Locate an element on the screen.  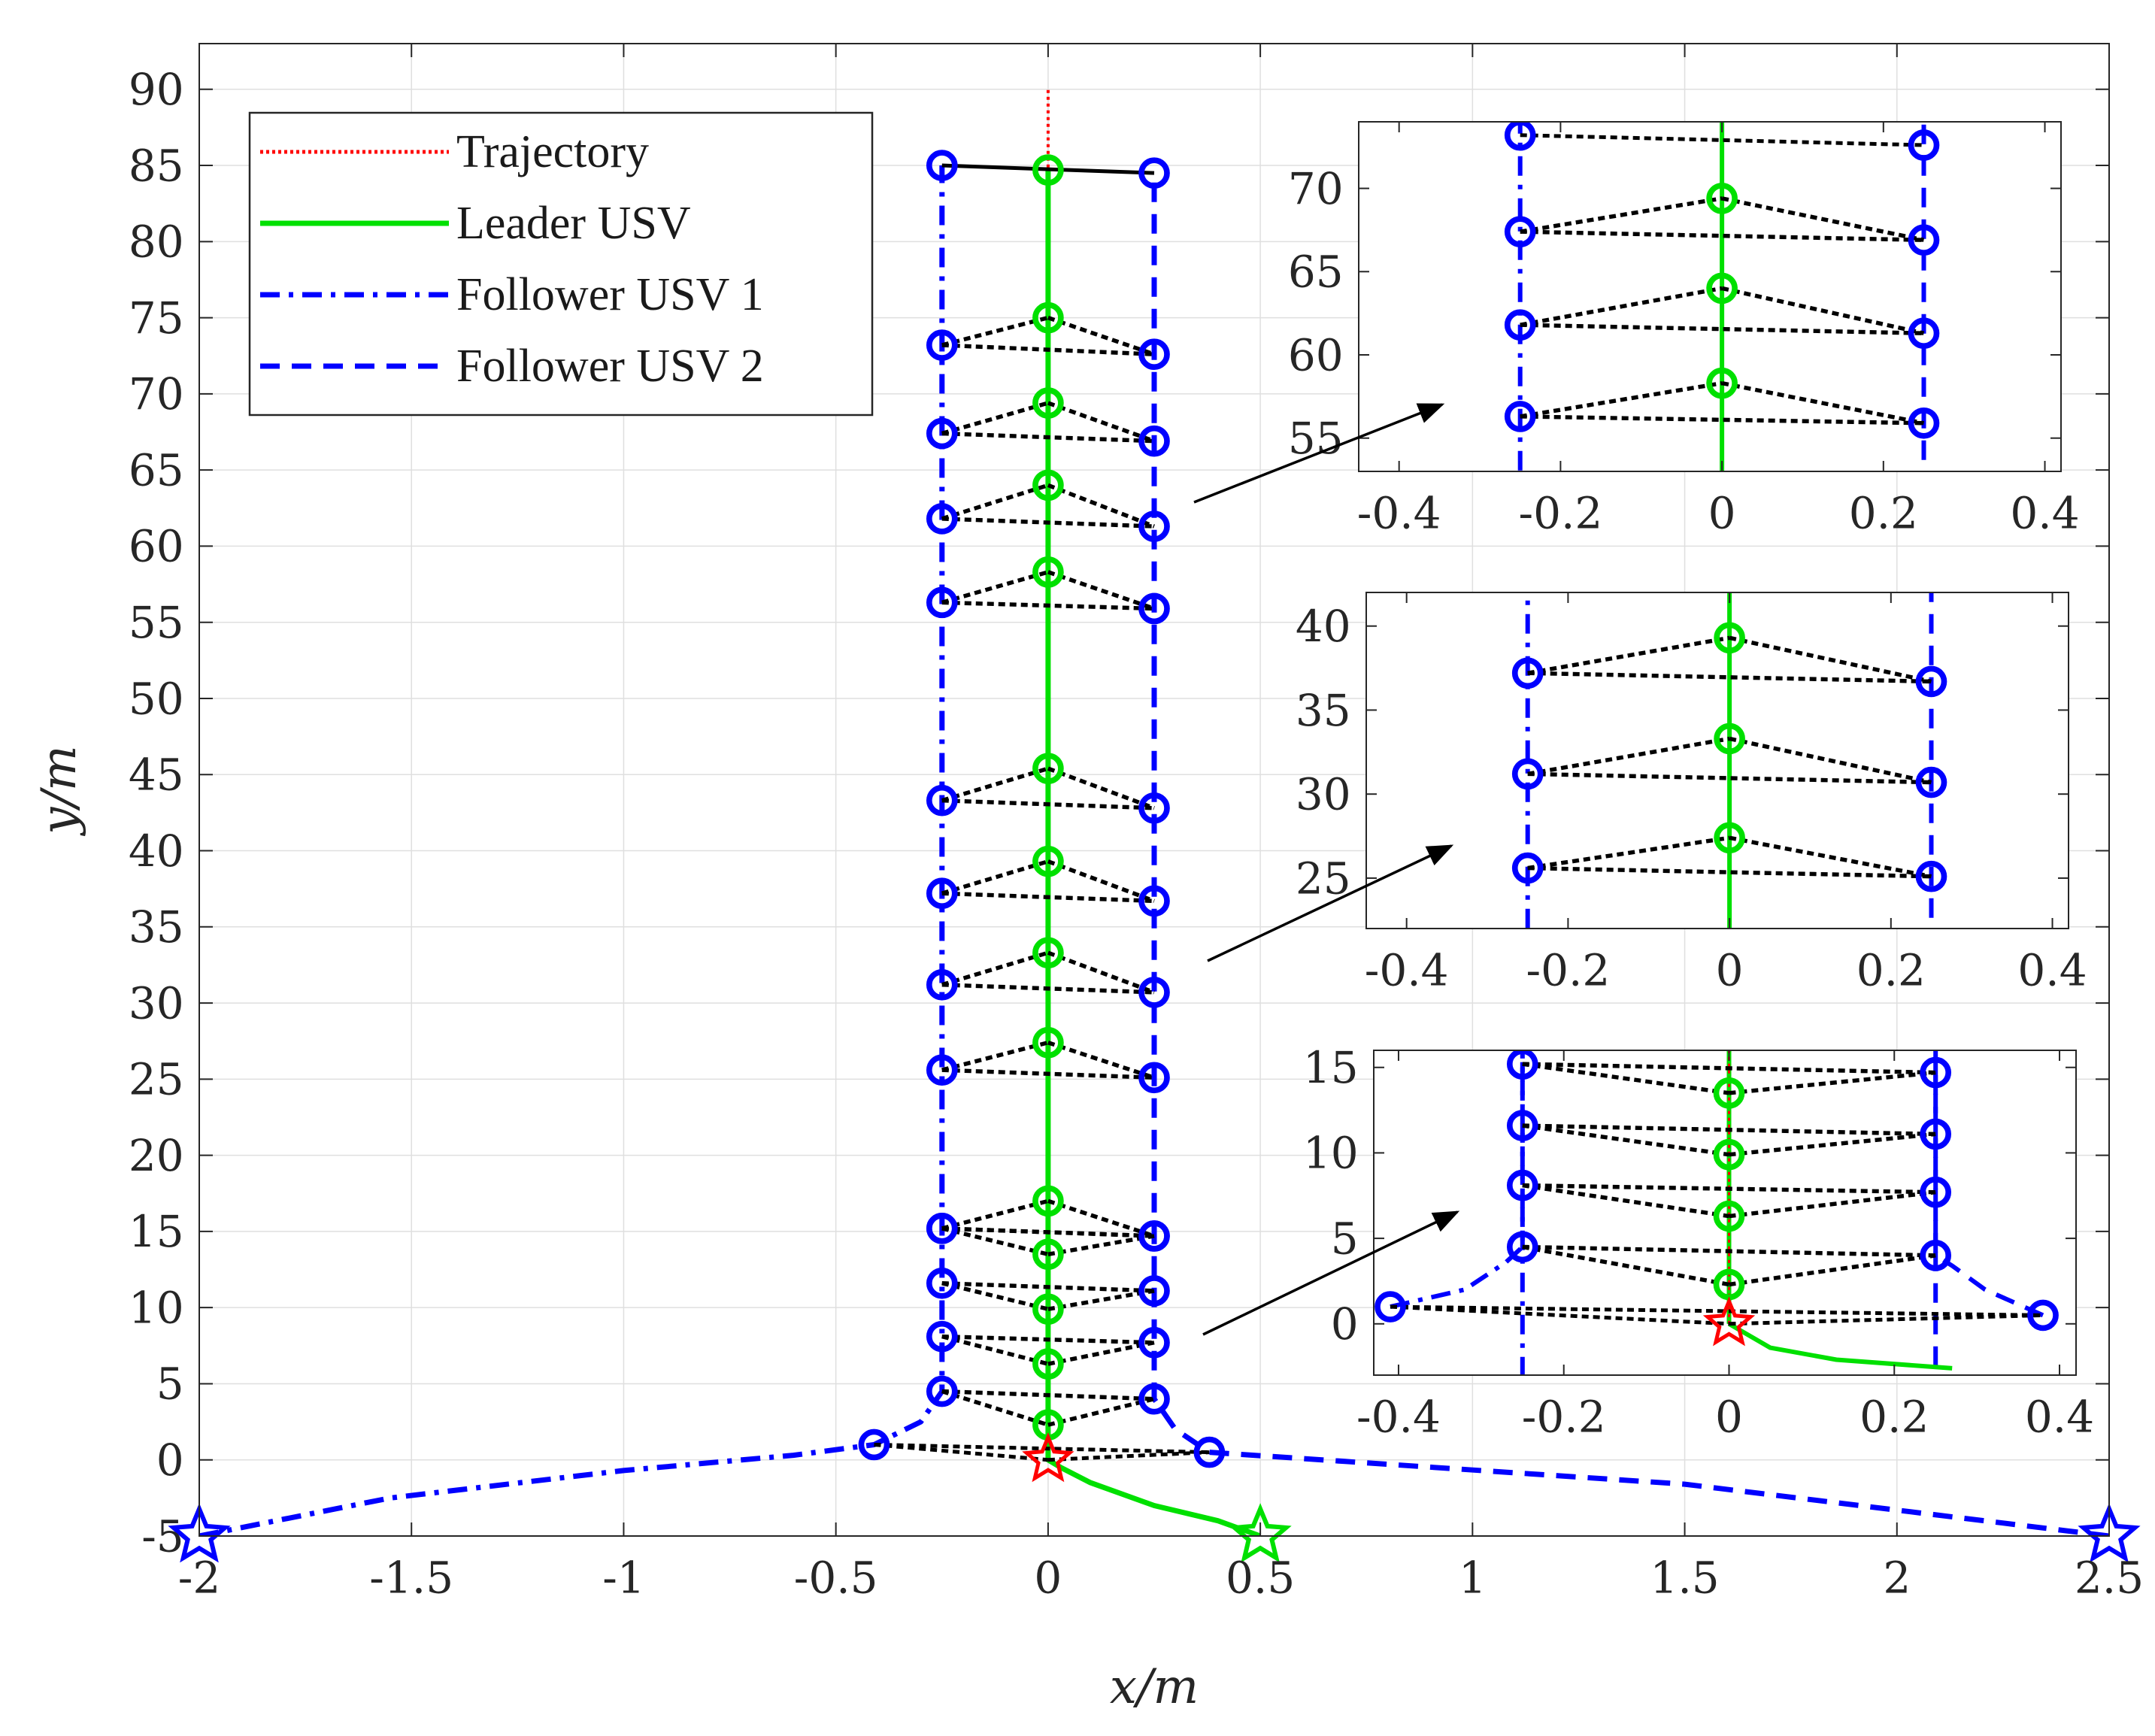
x-axis-label: x/m is located at coordinates (1154, 1687).